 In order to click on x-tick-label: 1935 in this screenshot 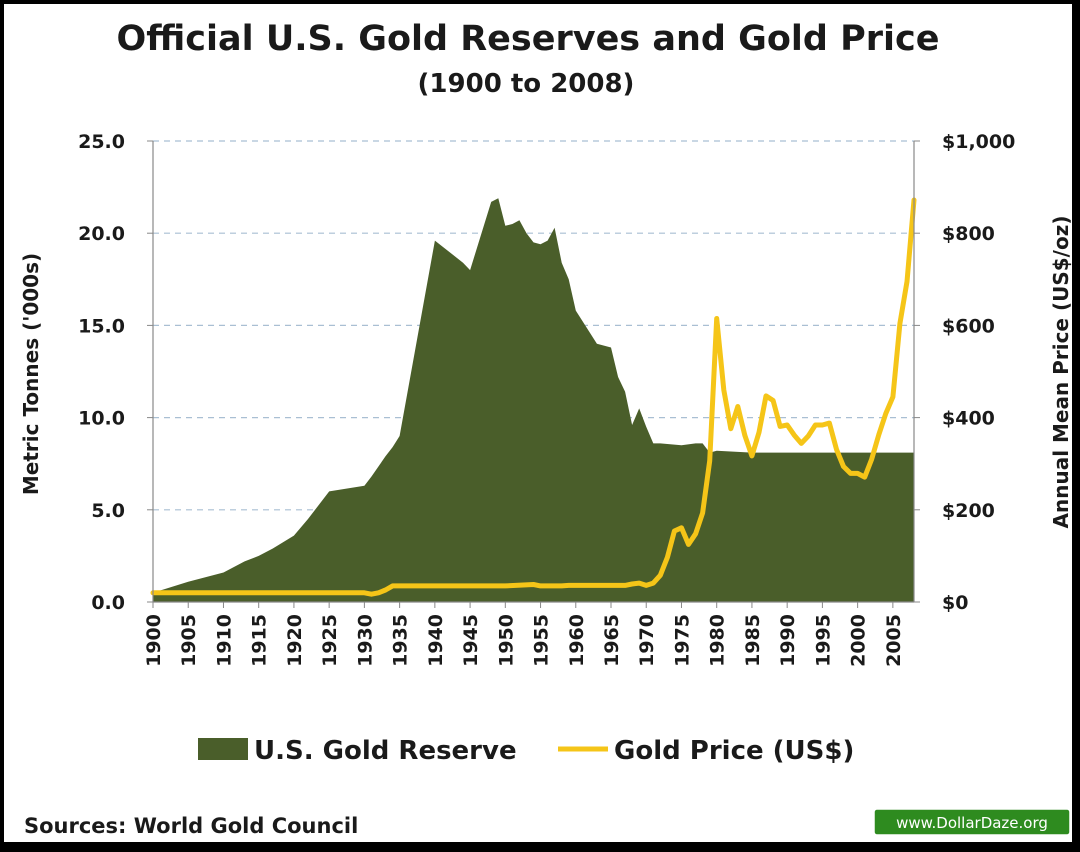, I will do `click(401, 640)`.